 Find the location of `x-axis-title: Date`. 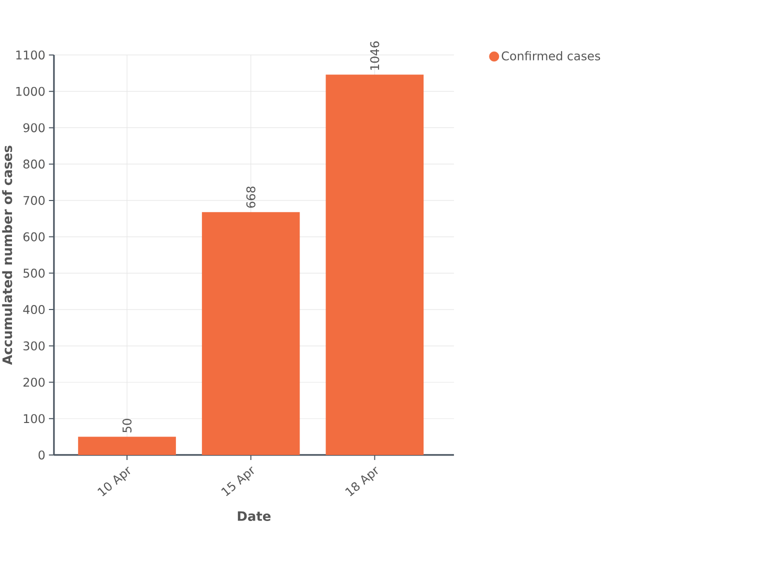

x-axis-title: Date is located at coordinates (254, 516).